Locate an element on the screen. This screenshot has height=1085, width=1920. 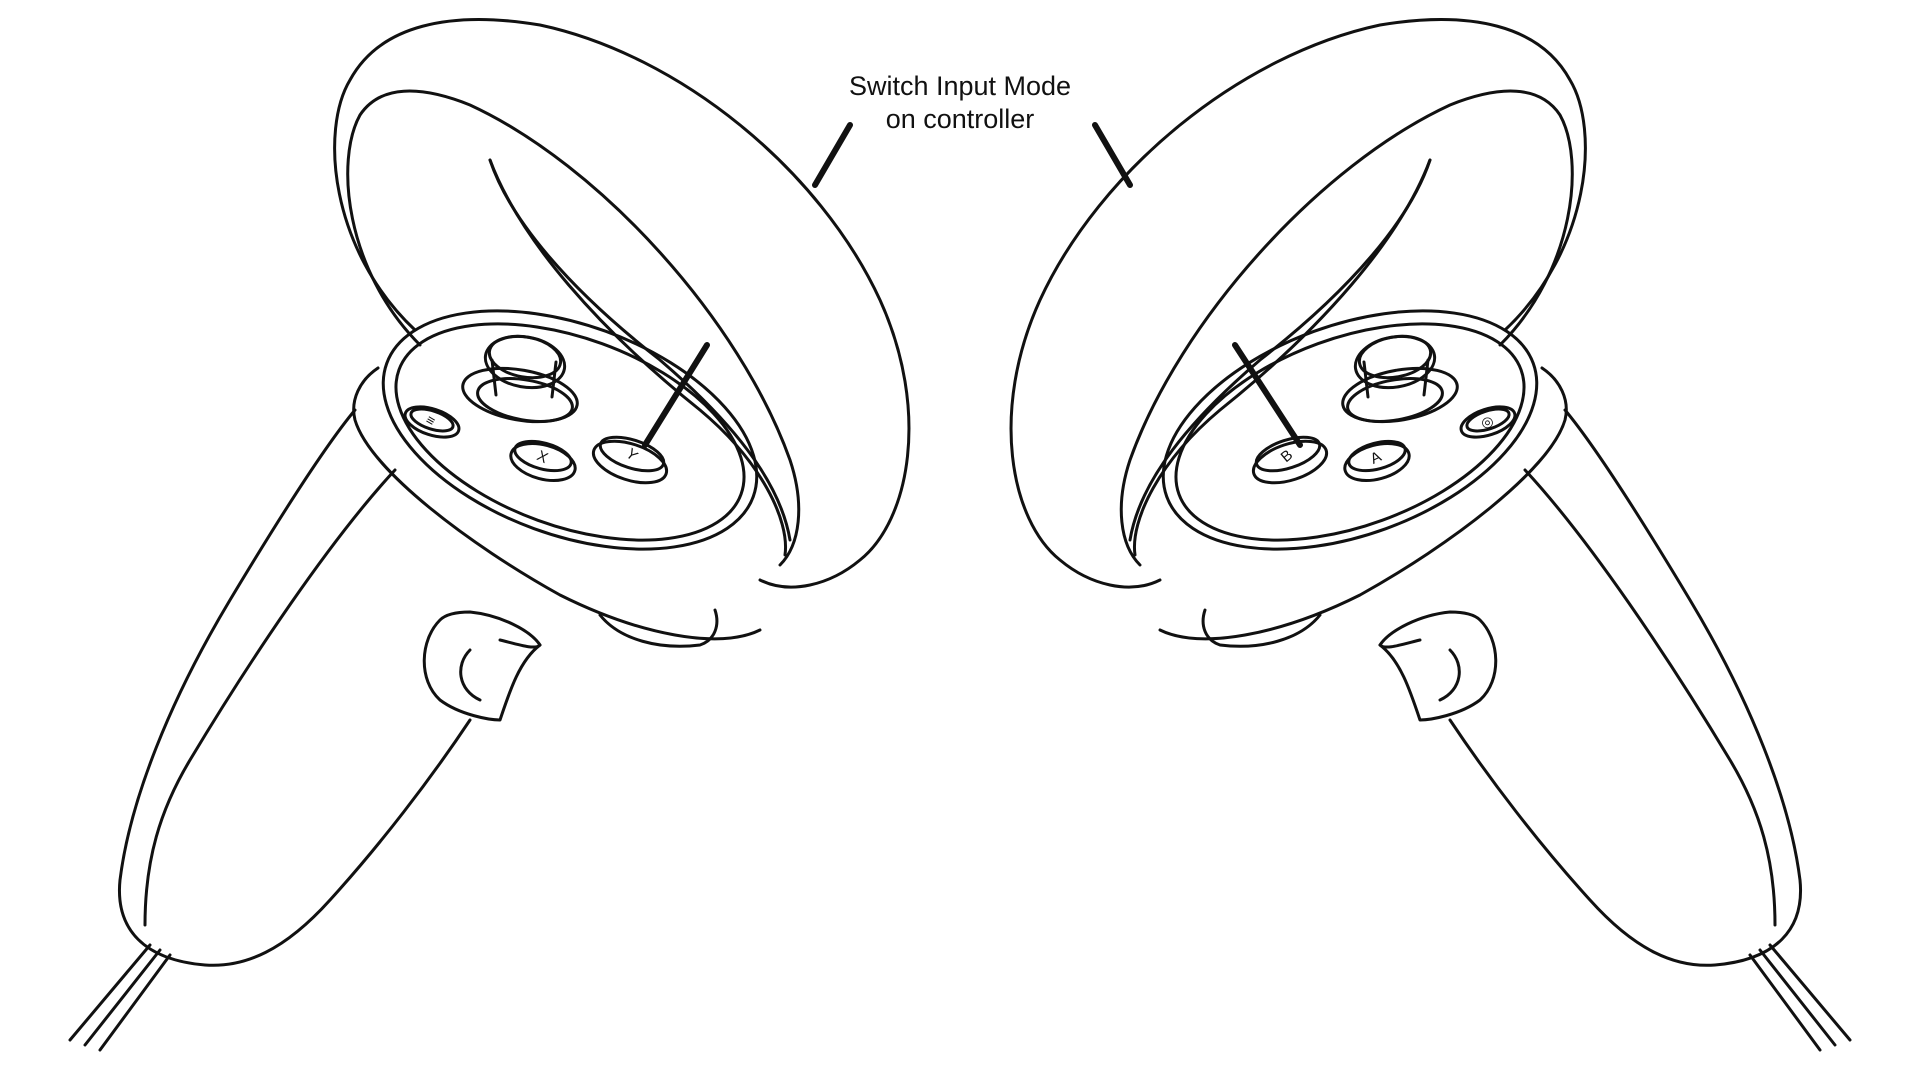
right-handle-edge is located at coordinates (1650, 697).